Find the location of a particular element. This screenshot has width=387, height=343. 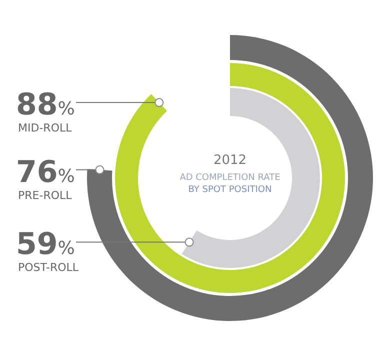

text: 2012 is located at coordinates (230, 160).